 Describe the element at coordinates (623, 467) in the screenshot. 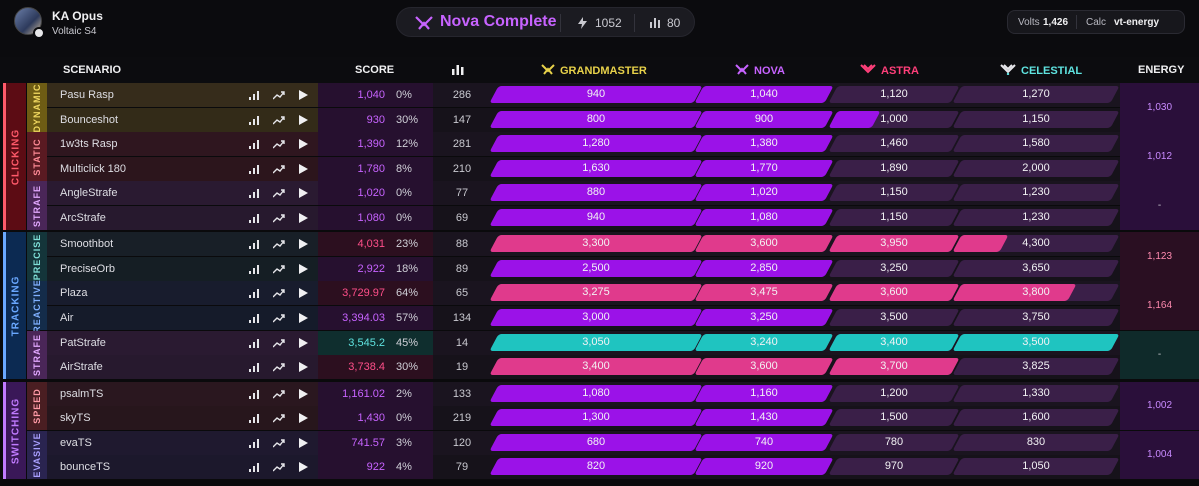

I see `scenario-row: bounceTS 922 4% 79 820 920 970 1,050` at that location.